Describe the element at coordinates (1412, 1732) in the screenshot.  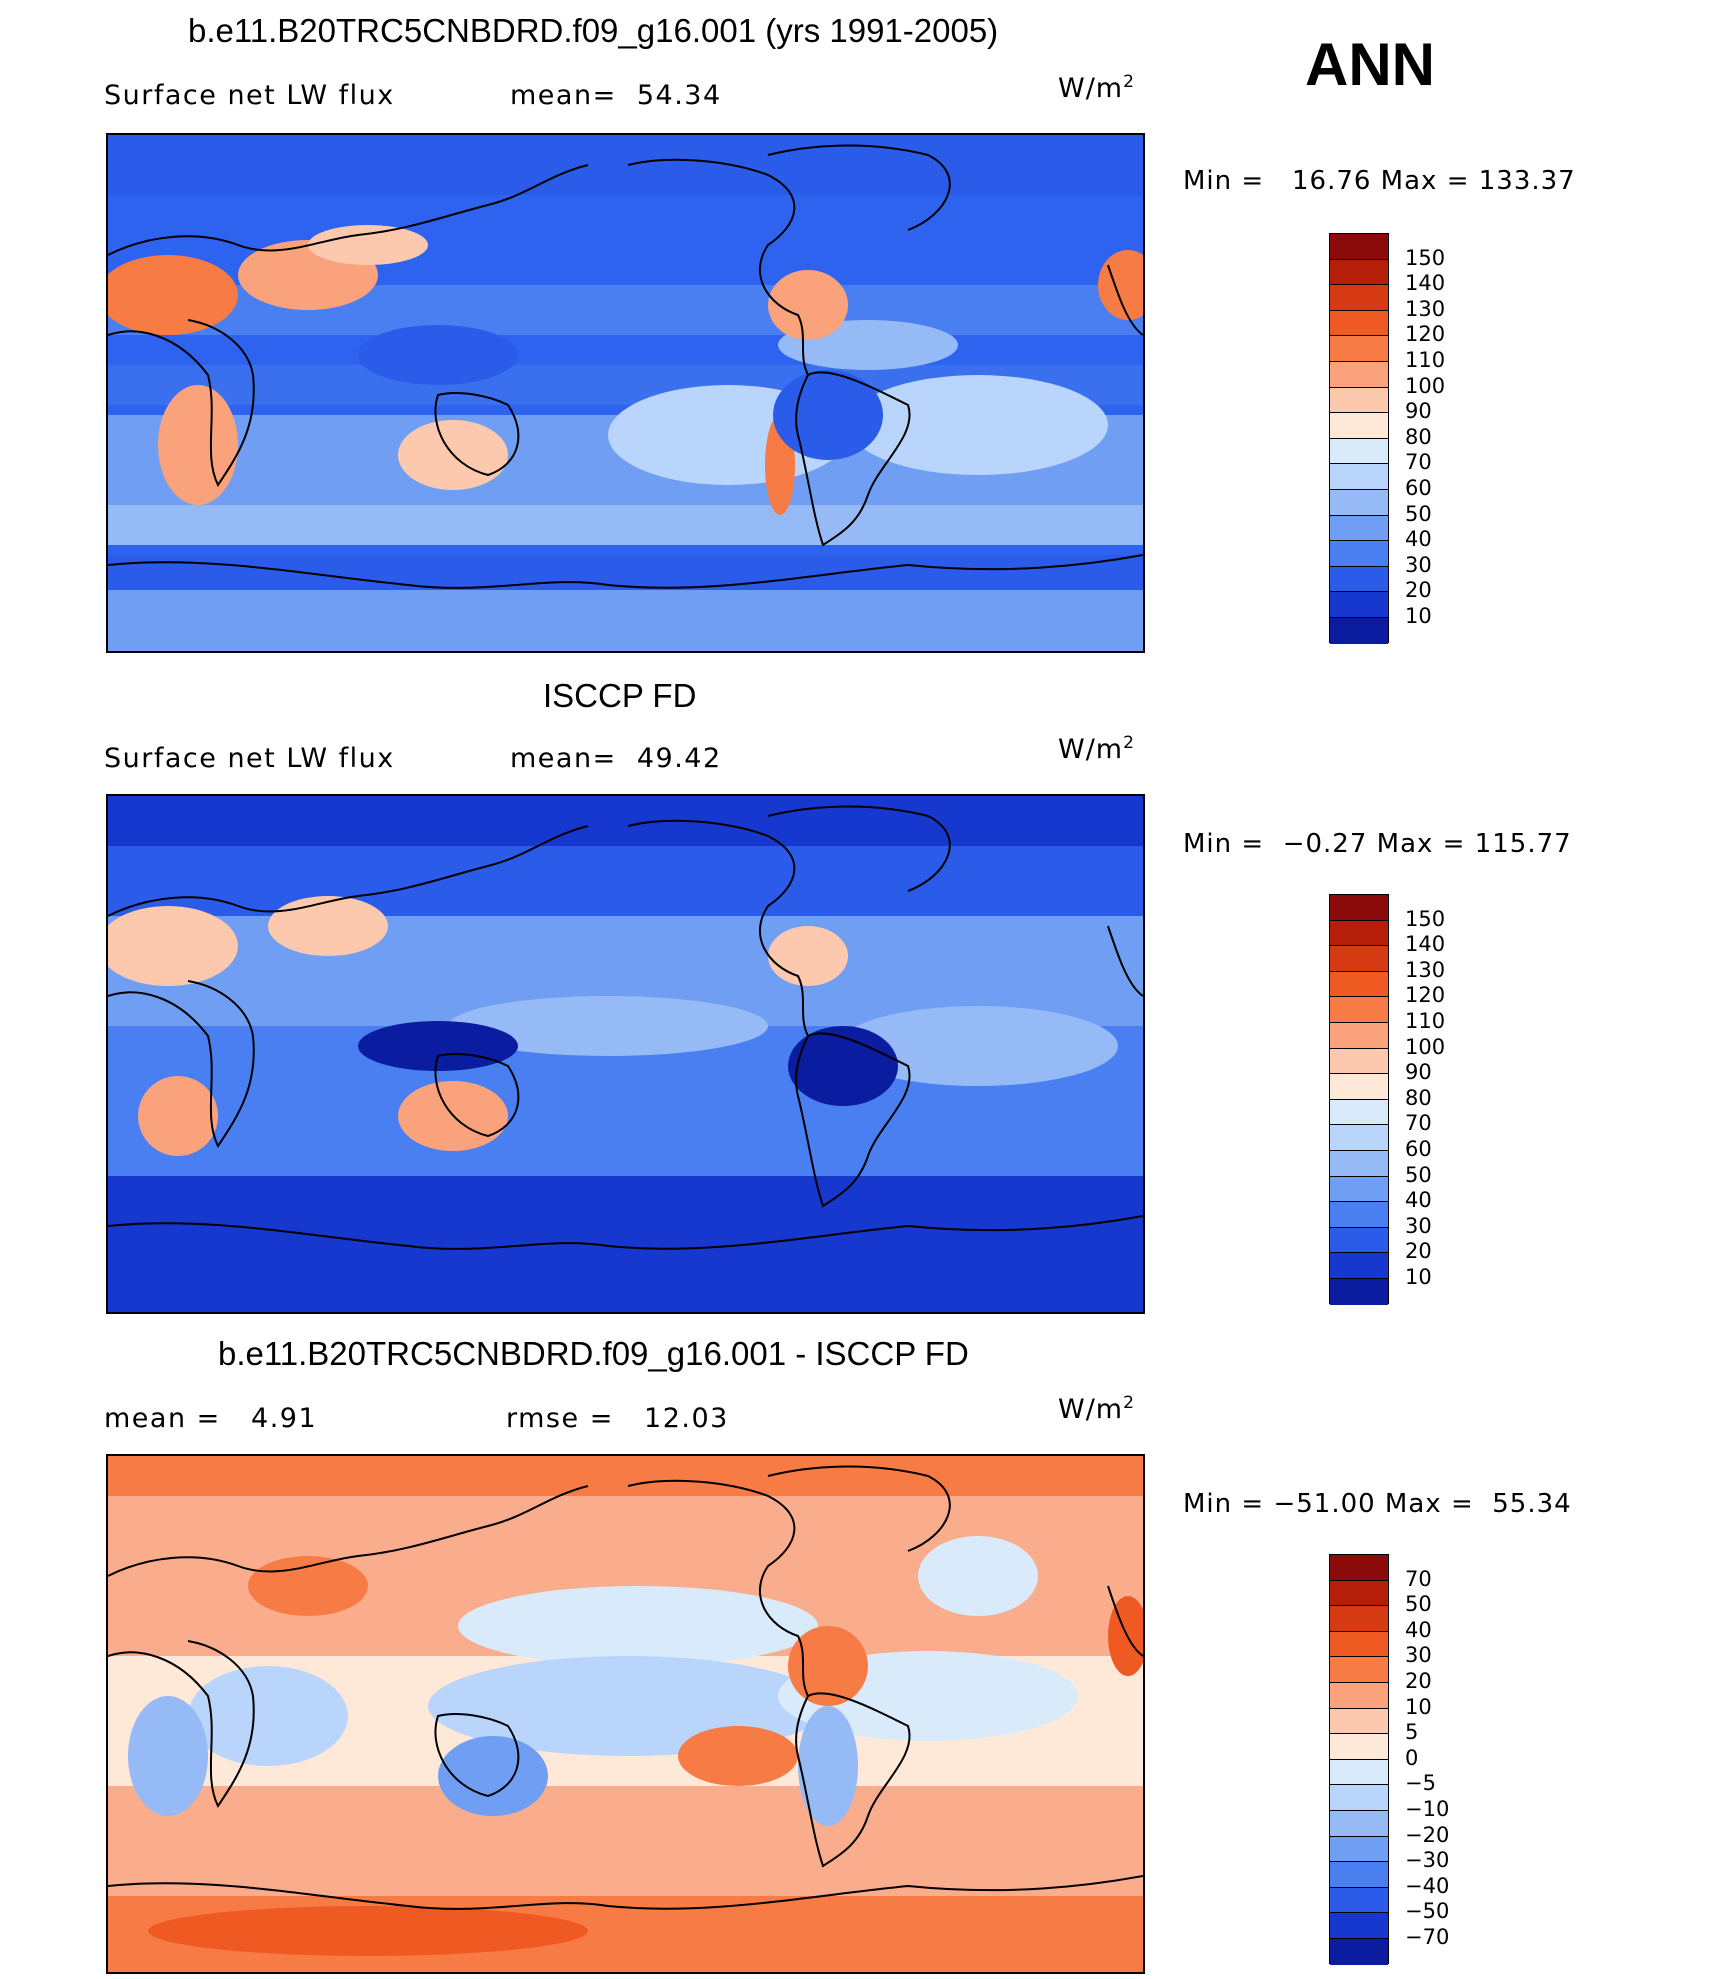
I see `colorbar-label: 5` at that location.